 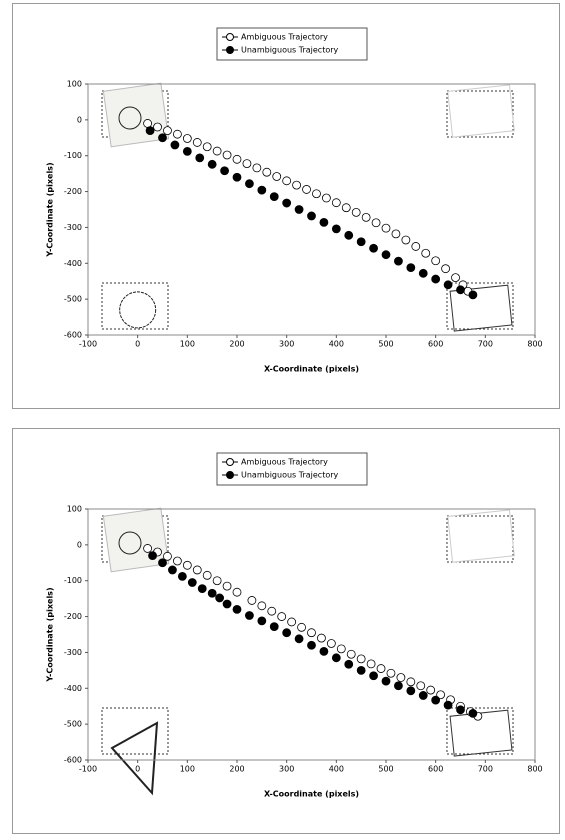 I want to click on x-tick-label: 500, so click(x=385, y=769).